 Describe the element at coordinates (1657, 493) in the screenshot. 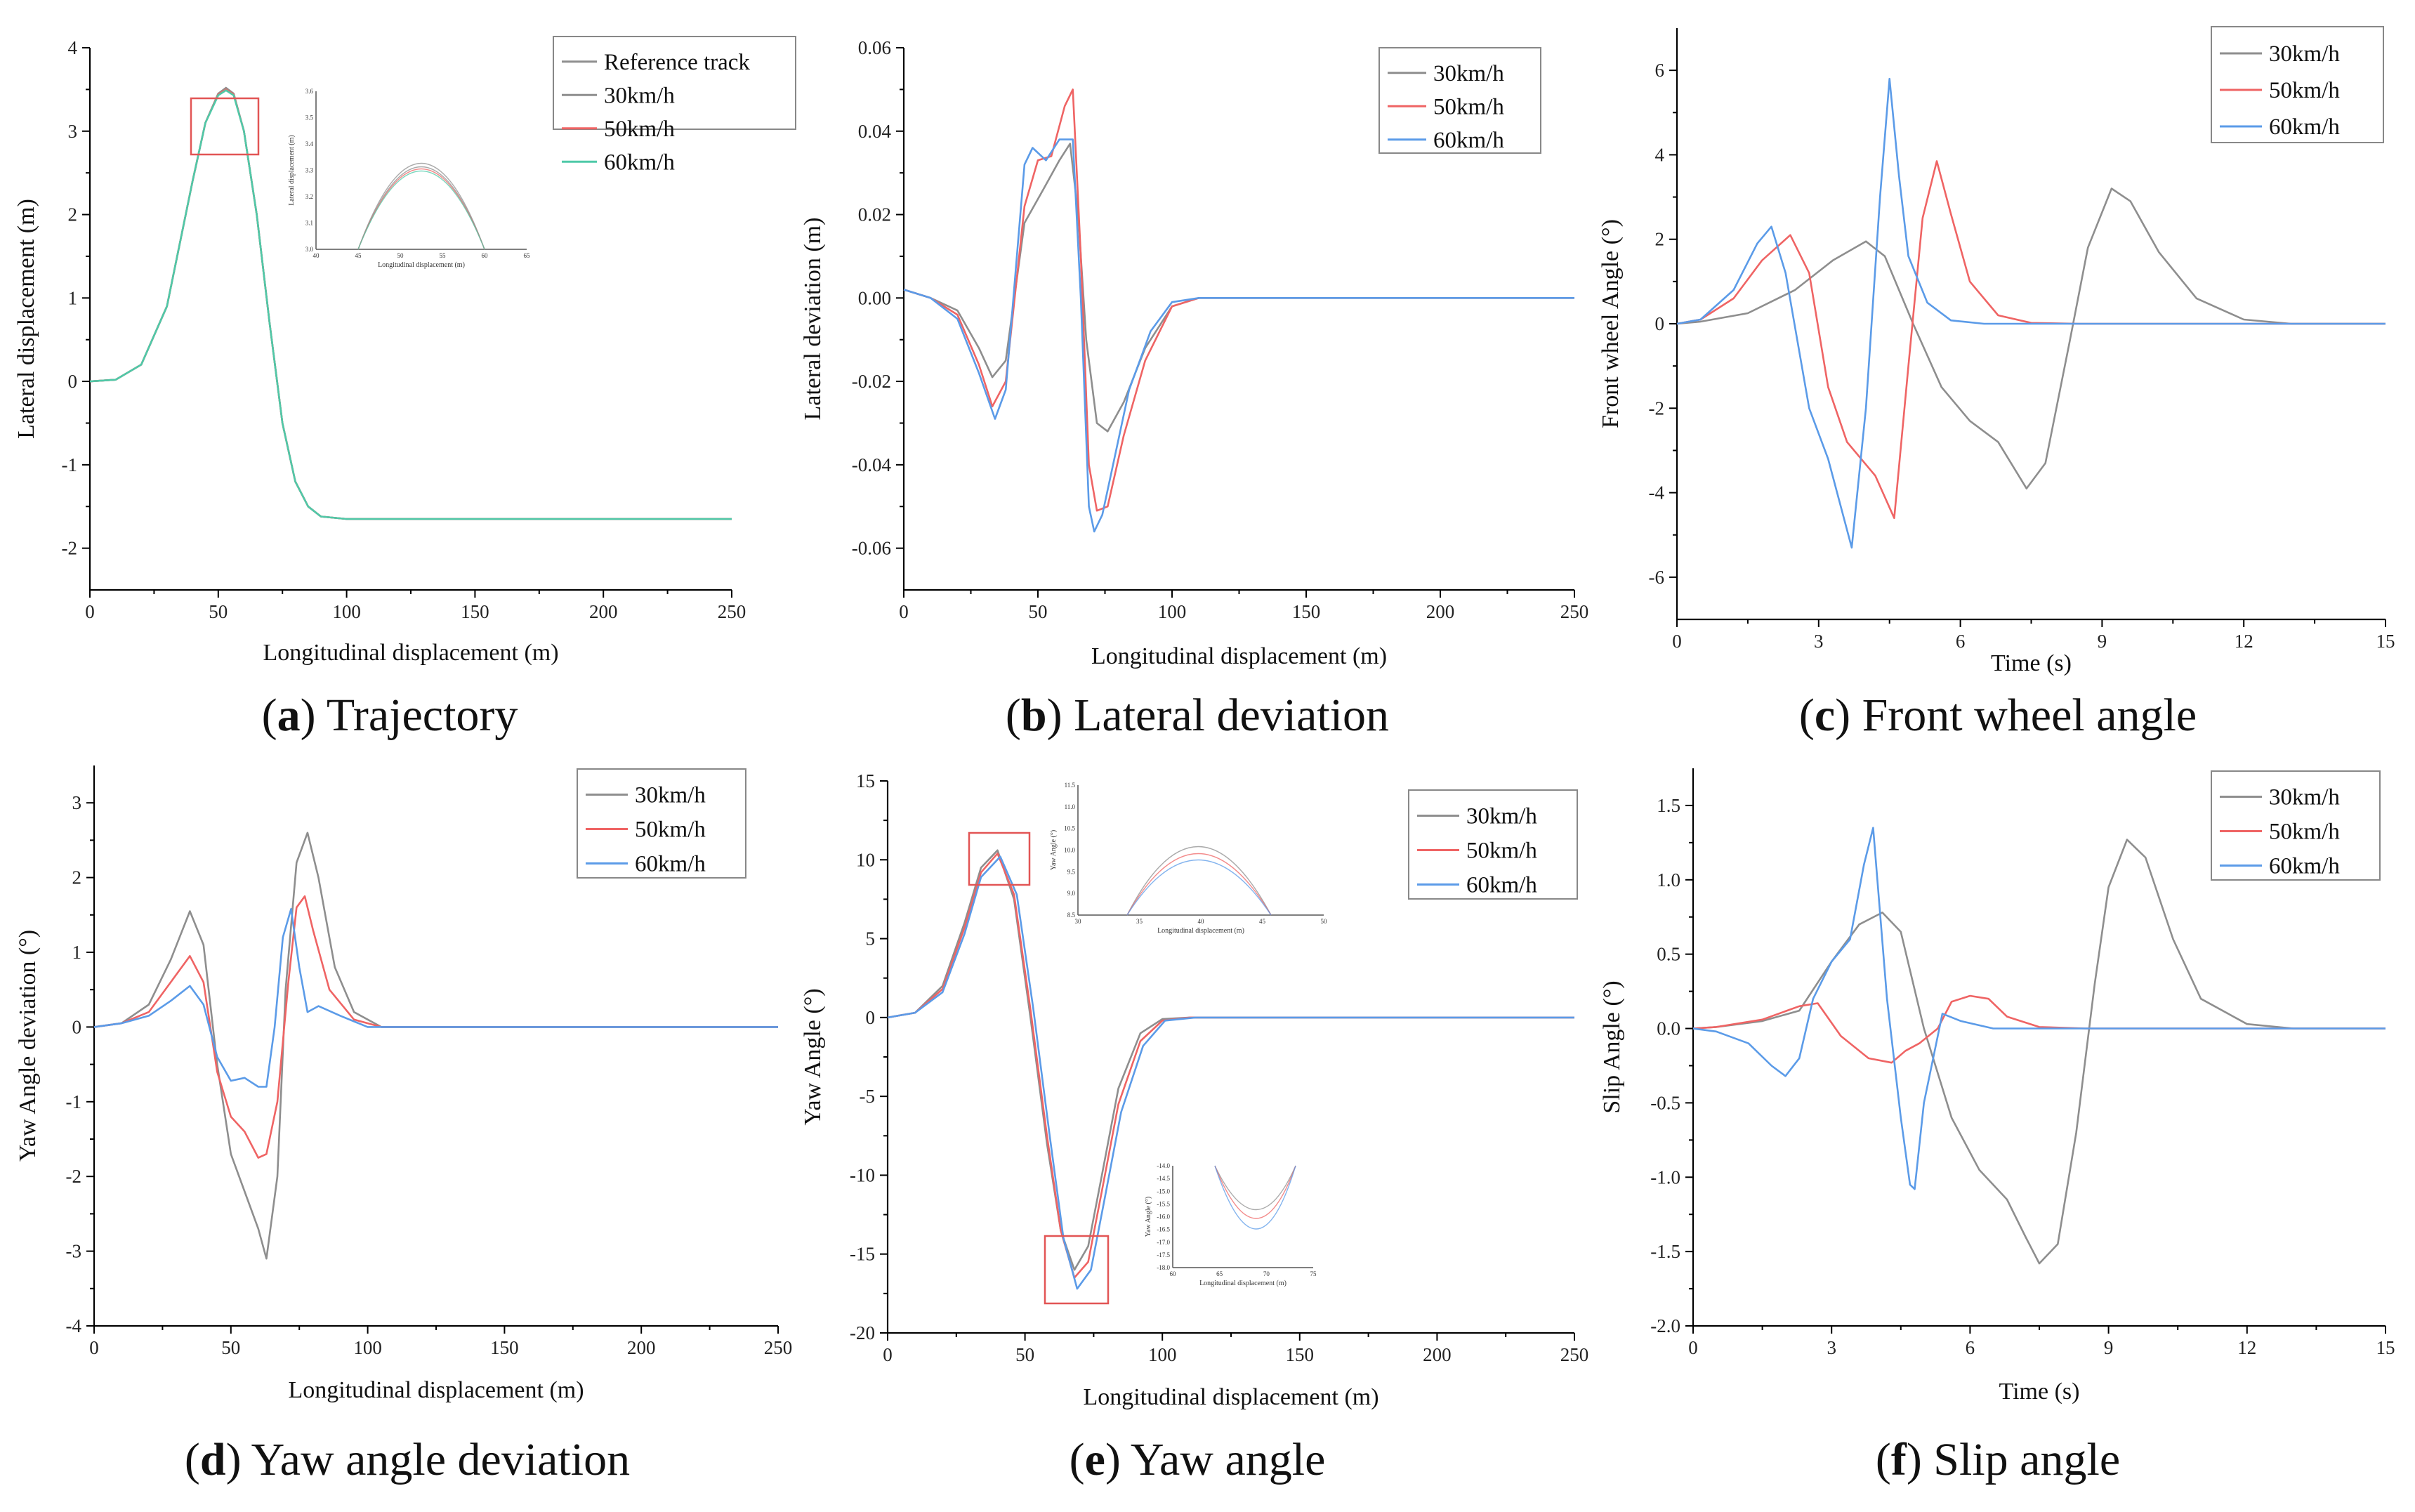

I see `y-tick-label: -4` at that location.